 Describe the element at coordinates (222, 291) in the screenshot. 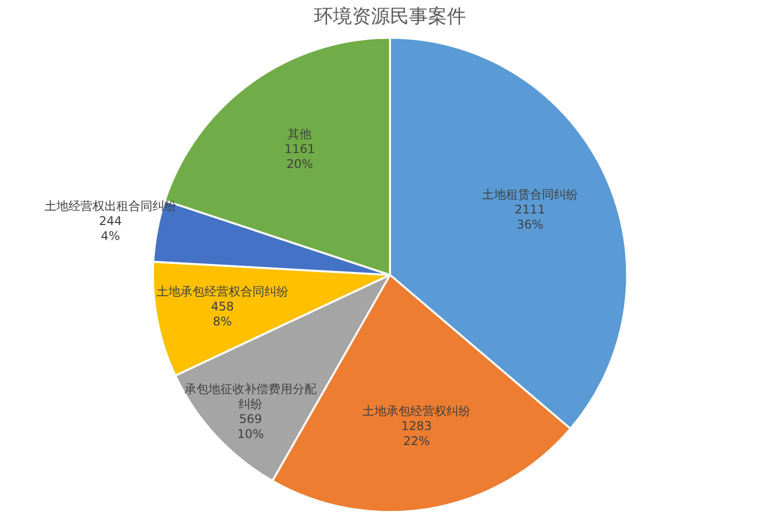

I see `slice-label: 土地承包经营权合同纠纷` at that location.